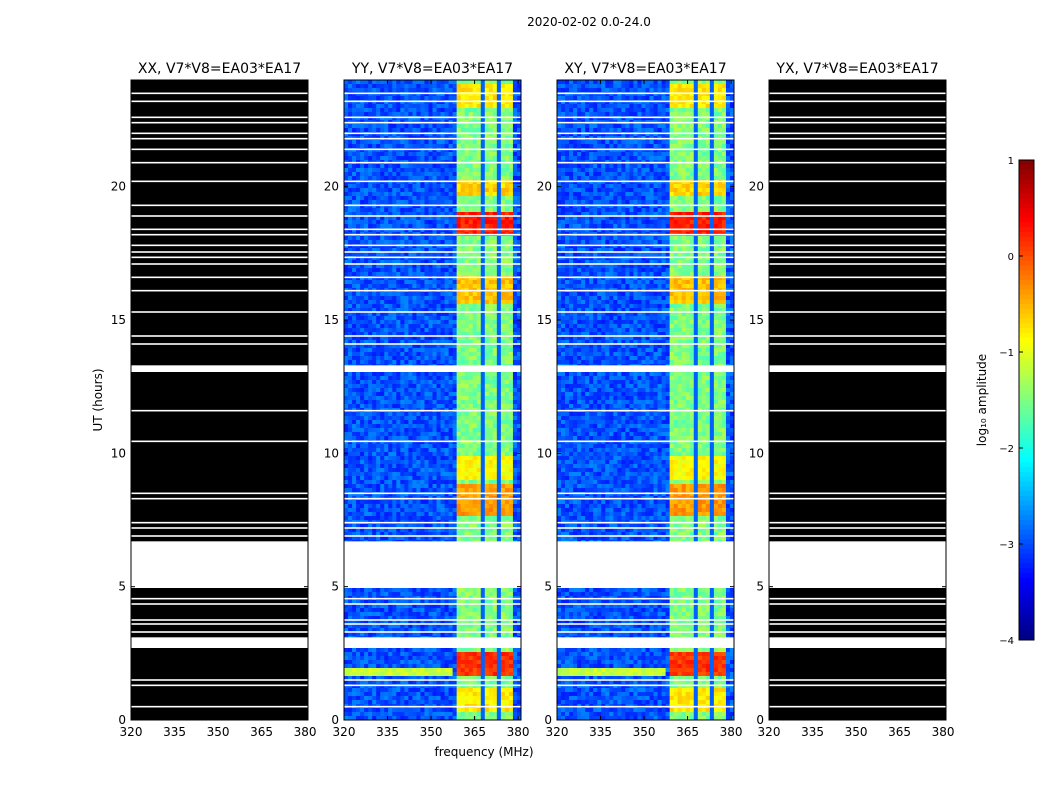 The image size is (1050, 800). I want to click on colorbar-tick-label: −3, so click(1006, 545).